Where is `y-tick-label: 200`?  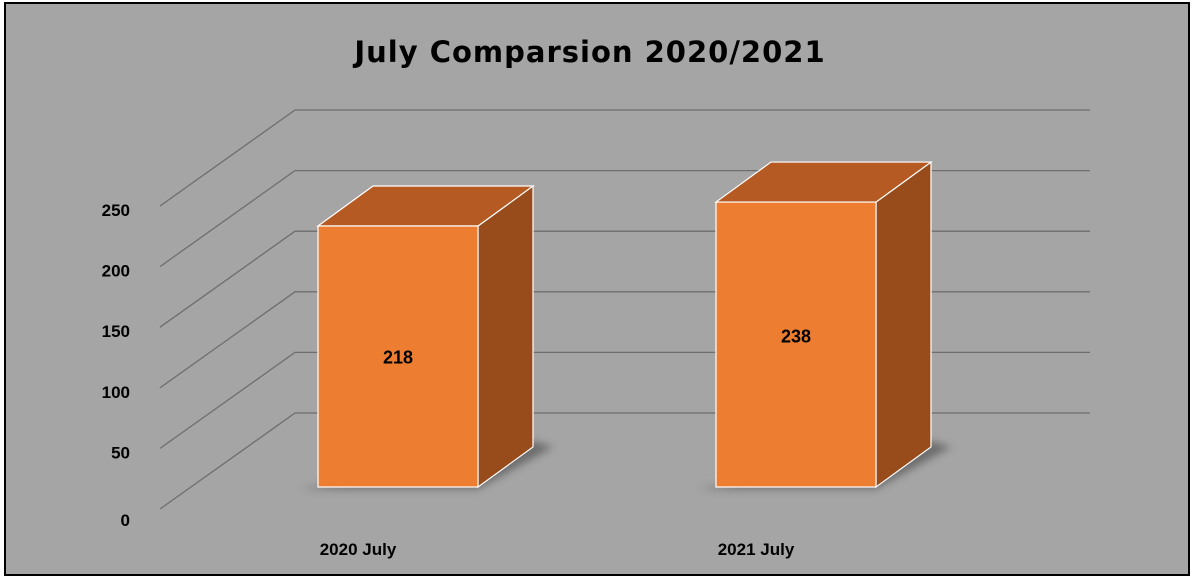
y-tick-label: 200 is located at coordinates (116, 271).